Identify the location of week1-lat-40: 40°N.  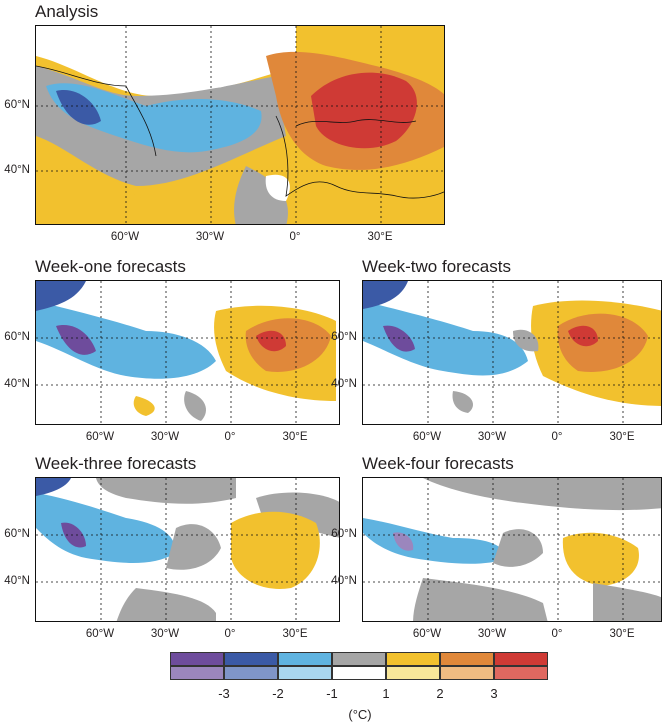
(17, 384).